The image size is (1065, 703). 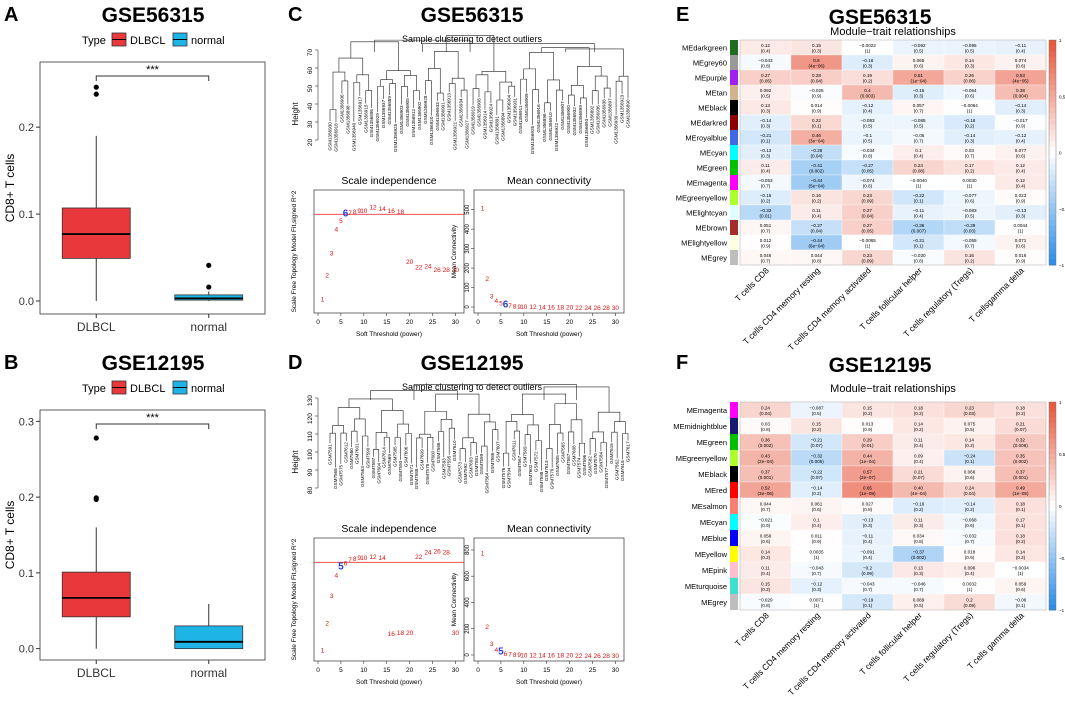 What do you see at coordinates (765, 488) in the screenshot?
I see `cell-correlation: 0.52` at bounding box center [765, 488].